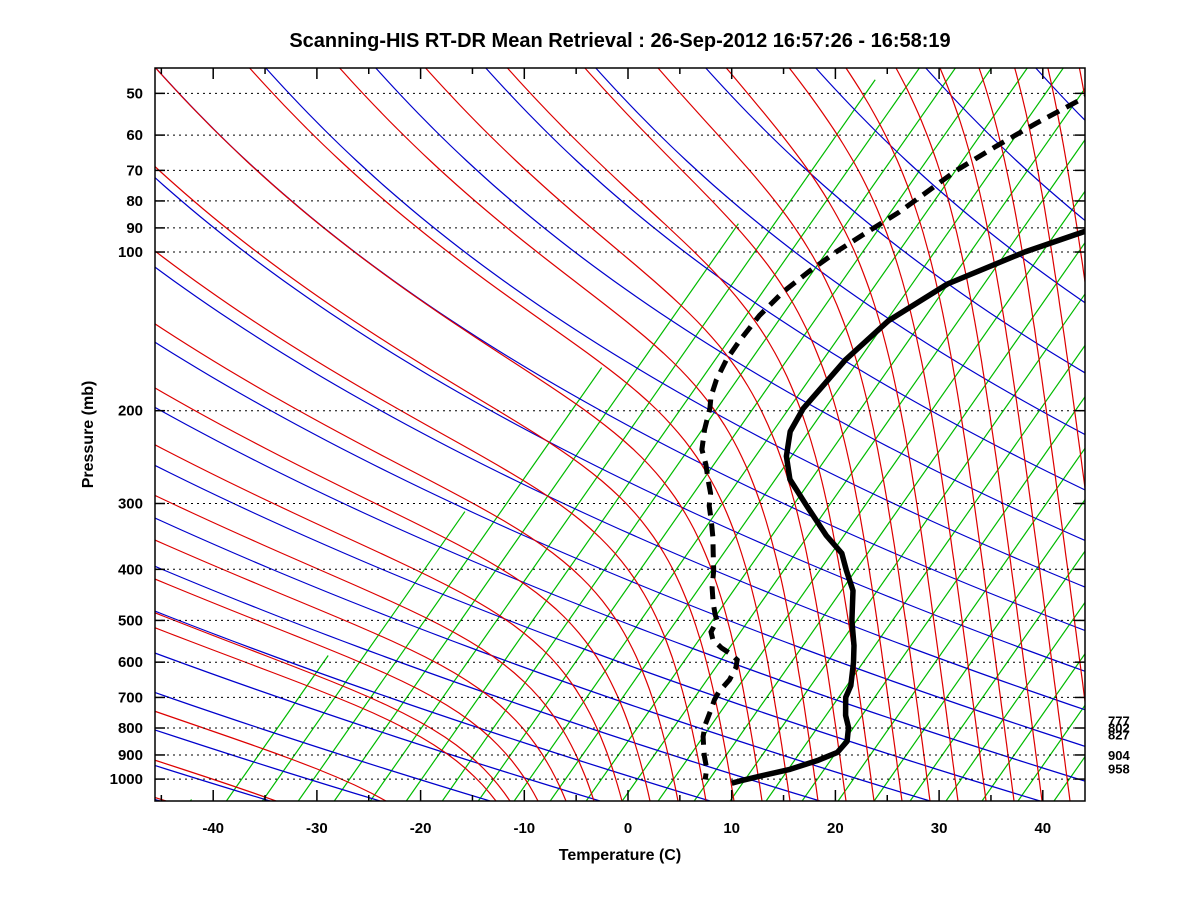  I want to click on y-tick-label: 100, so click(130, 252).